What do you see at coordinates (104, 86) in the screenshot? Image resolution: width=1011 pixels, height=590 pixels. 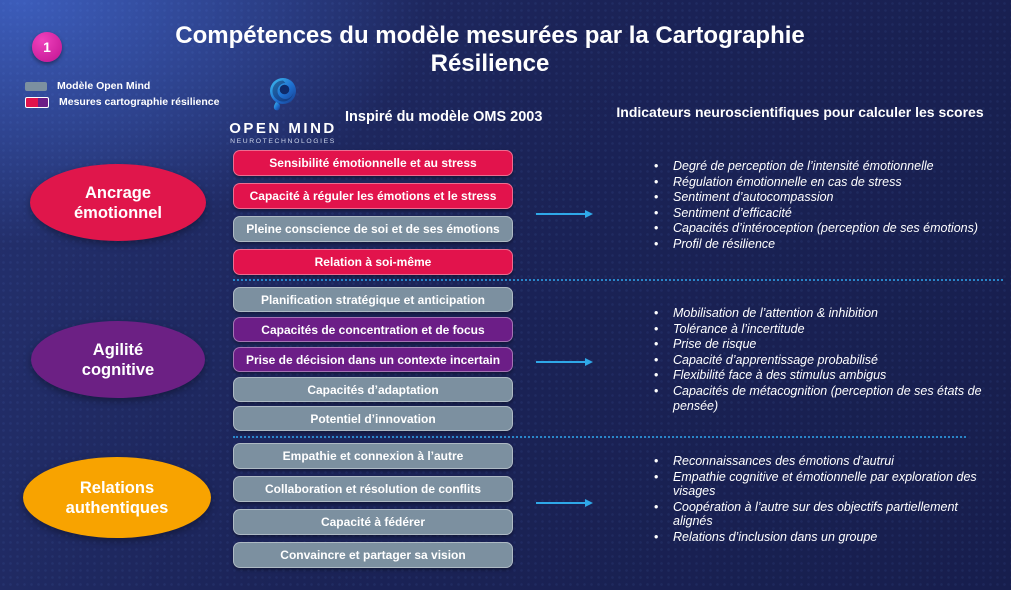 I see `legend-label: Modèle Open Mind` at bounding box center [104, 86].